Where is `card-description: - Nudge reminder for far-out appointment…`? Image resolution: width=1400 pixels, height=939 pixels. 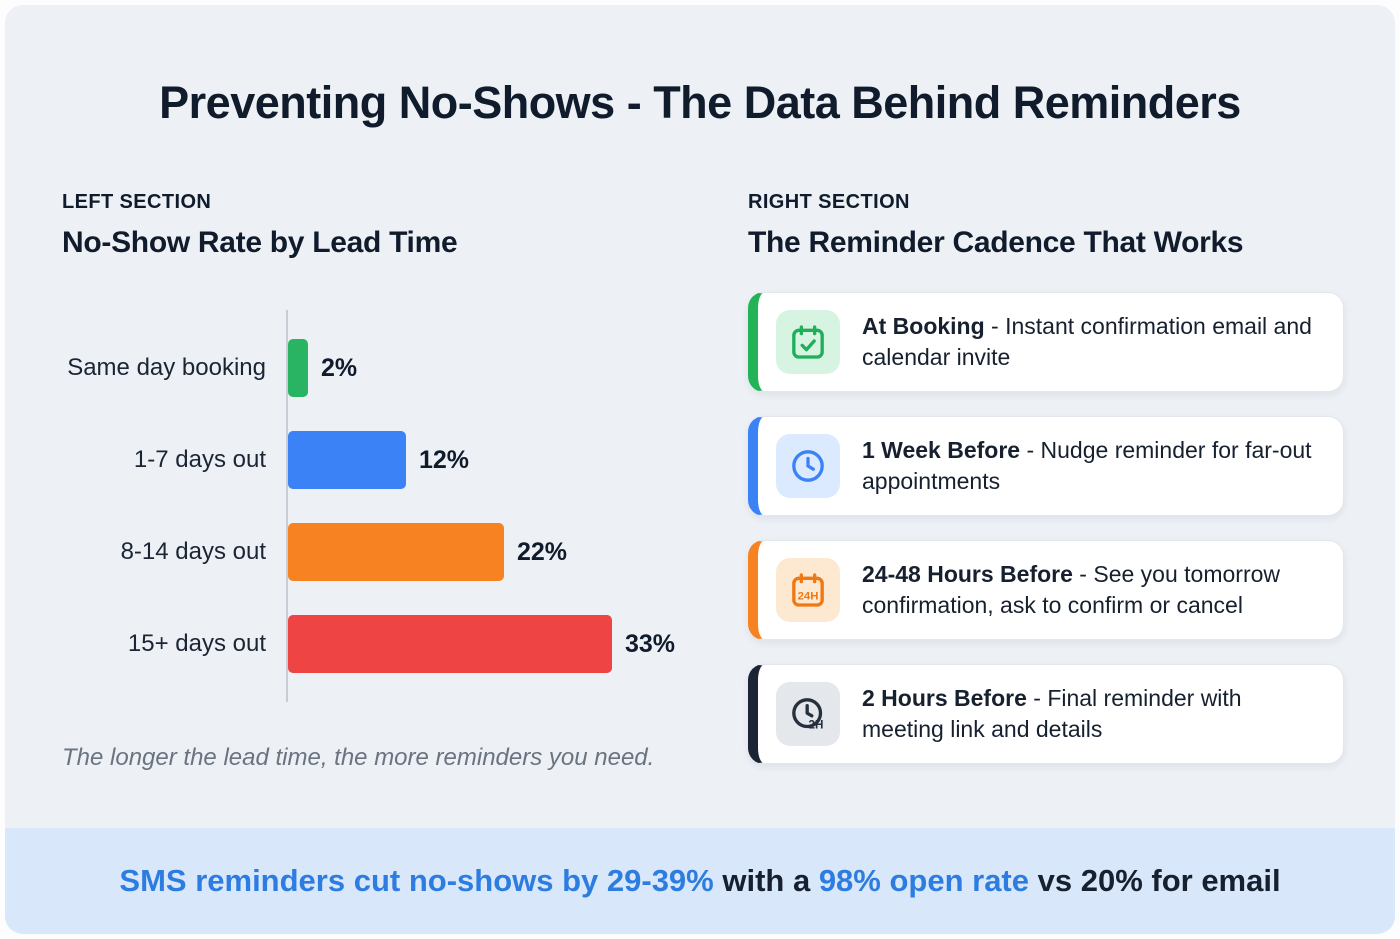
card-description: - Nudge reminder for far-out appointment… is located at coordinates (1087, 465).